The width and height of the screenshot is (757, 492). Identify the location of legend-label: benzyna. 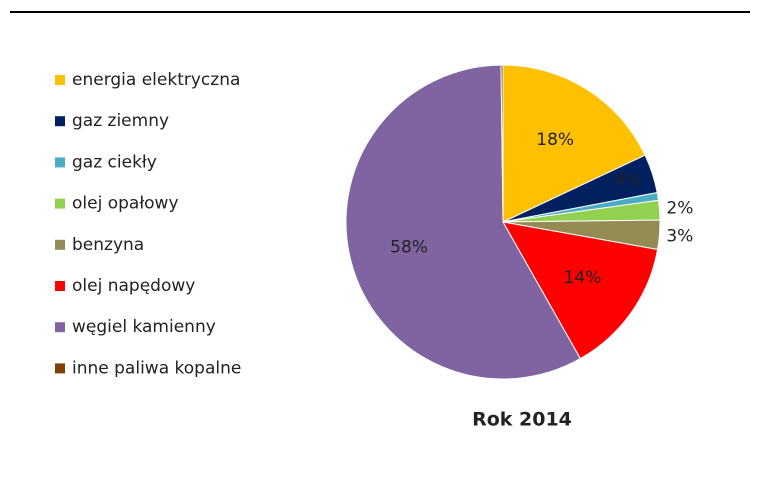
(108, 245).